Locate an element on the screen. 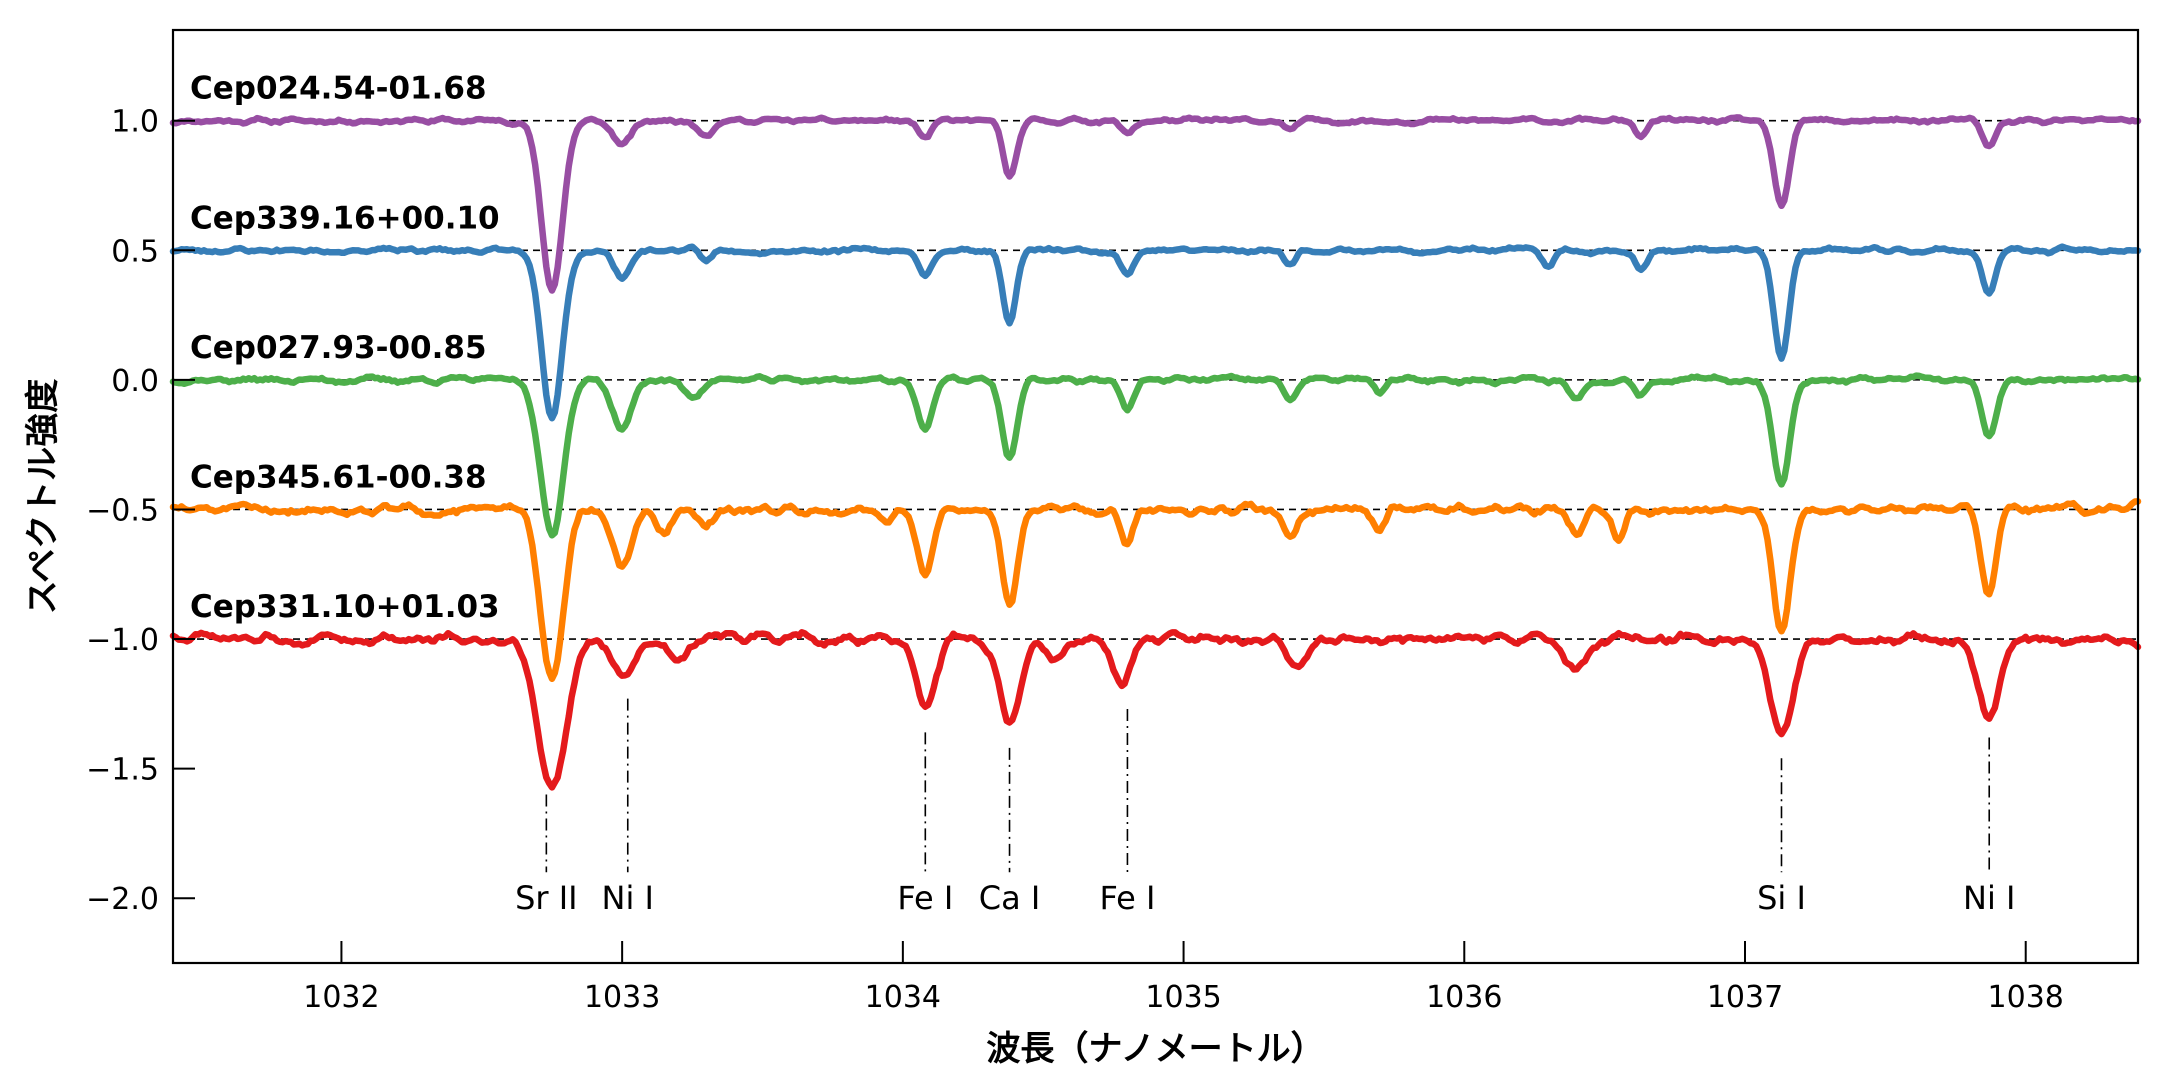 The image size is (2160, 1080). x-tick-label: 1036 is located at coordinates (1464, 997).